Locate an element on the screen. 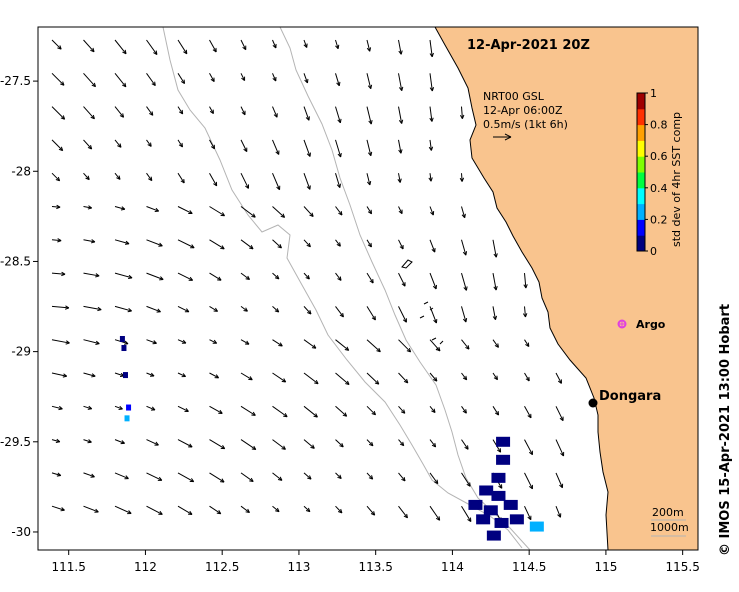  lat-tick-label: -29.5 is located at coordinates (15, 442).